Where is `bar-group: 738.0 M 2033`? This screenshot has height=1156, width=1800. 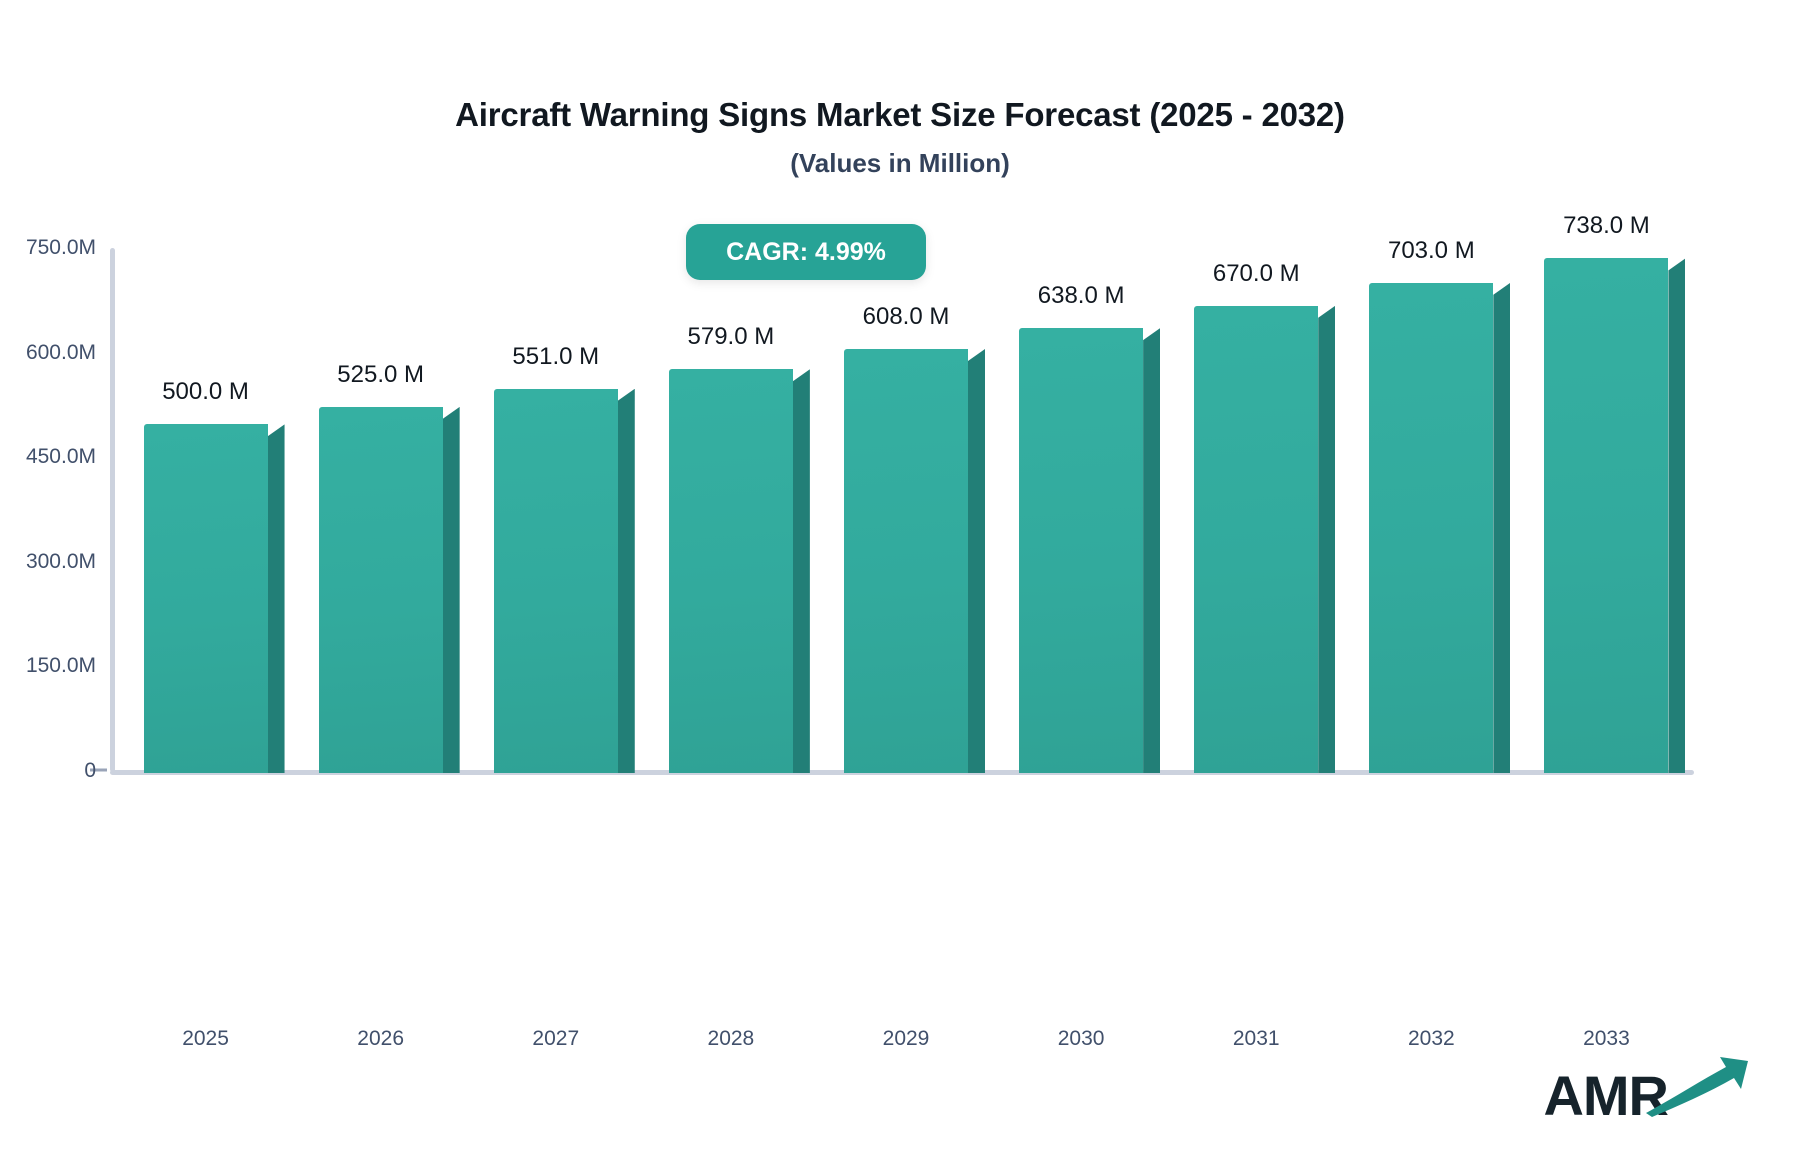 bar-group: 738.0 M 2033 is located at coordinates (1615, 631).